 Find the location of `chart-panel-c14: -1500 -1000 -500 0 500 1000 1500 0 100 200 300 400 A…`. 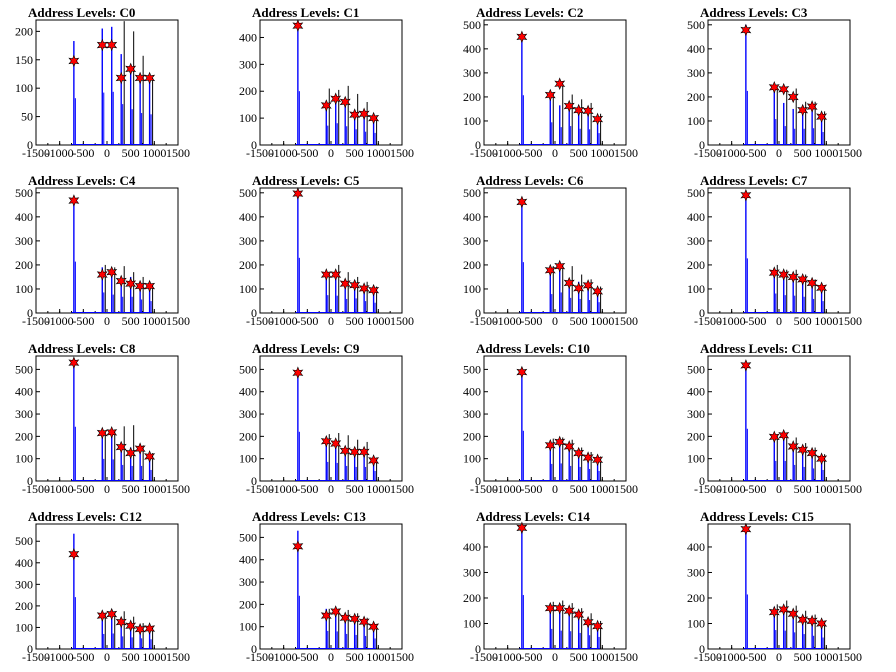

chart-panel-c14: -1500 -1000 -500 0 500 1000 1500 0 100 200 300 400 A… is located at coordinates (560, 588).